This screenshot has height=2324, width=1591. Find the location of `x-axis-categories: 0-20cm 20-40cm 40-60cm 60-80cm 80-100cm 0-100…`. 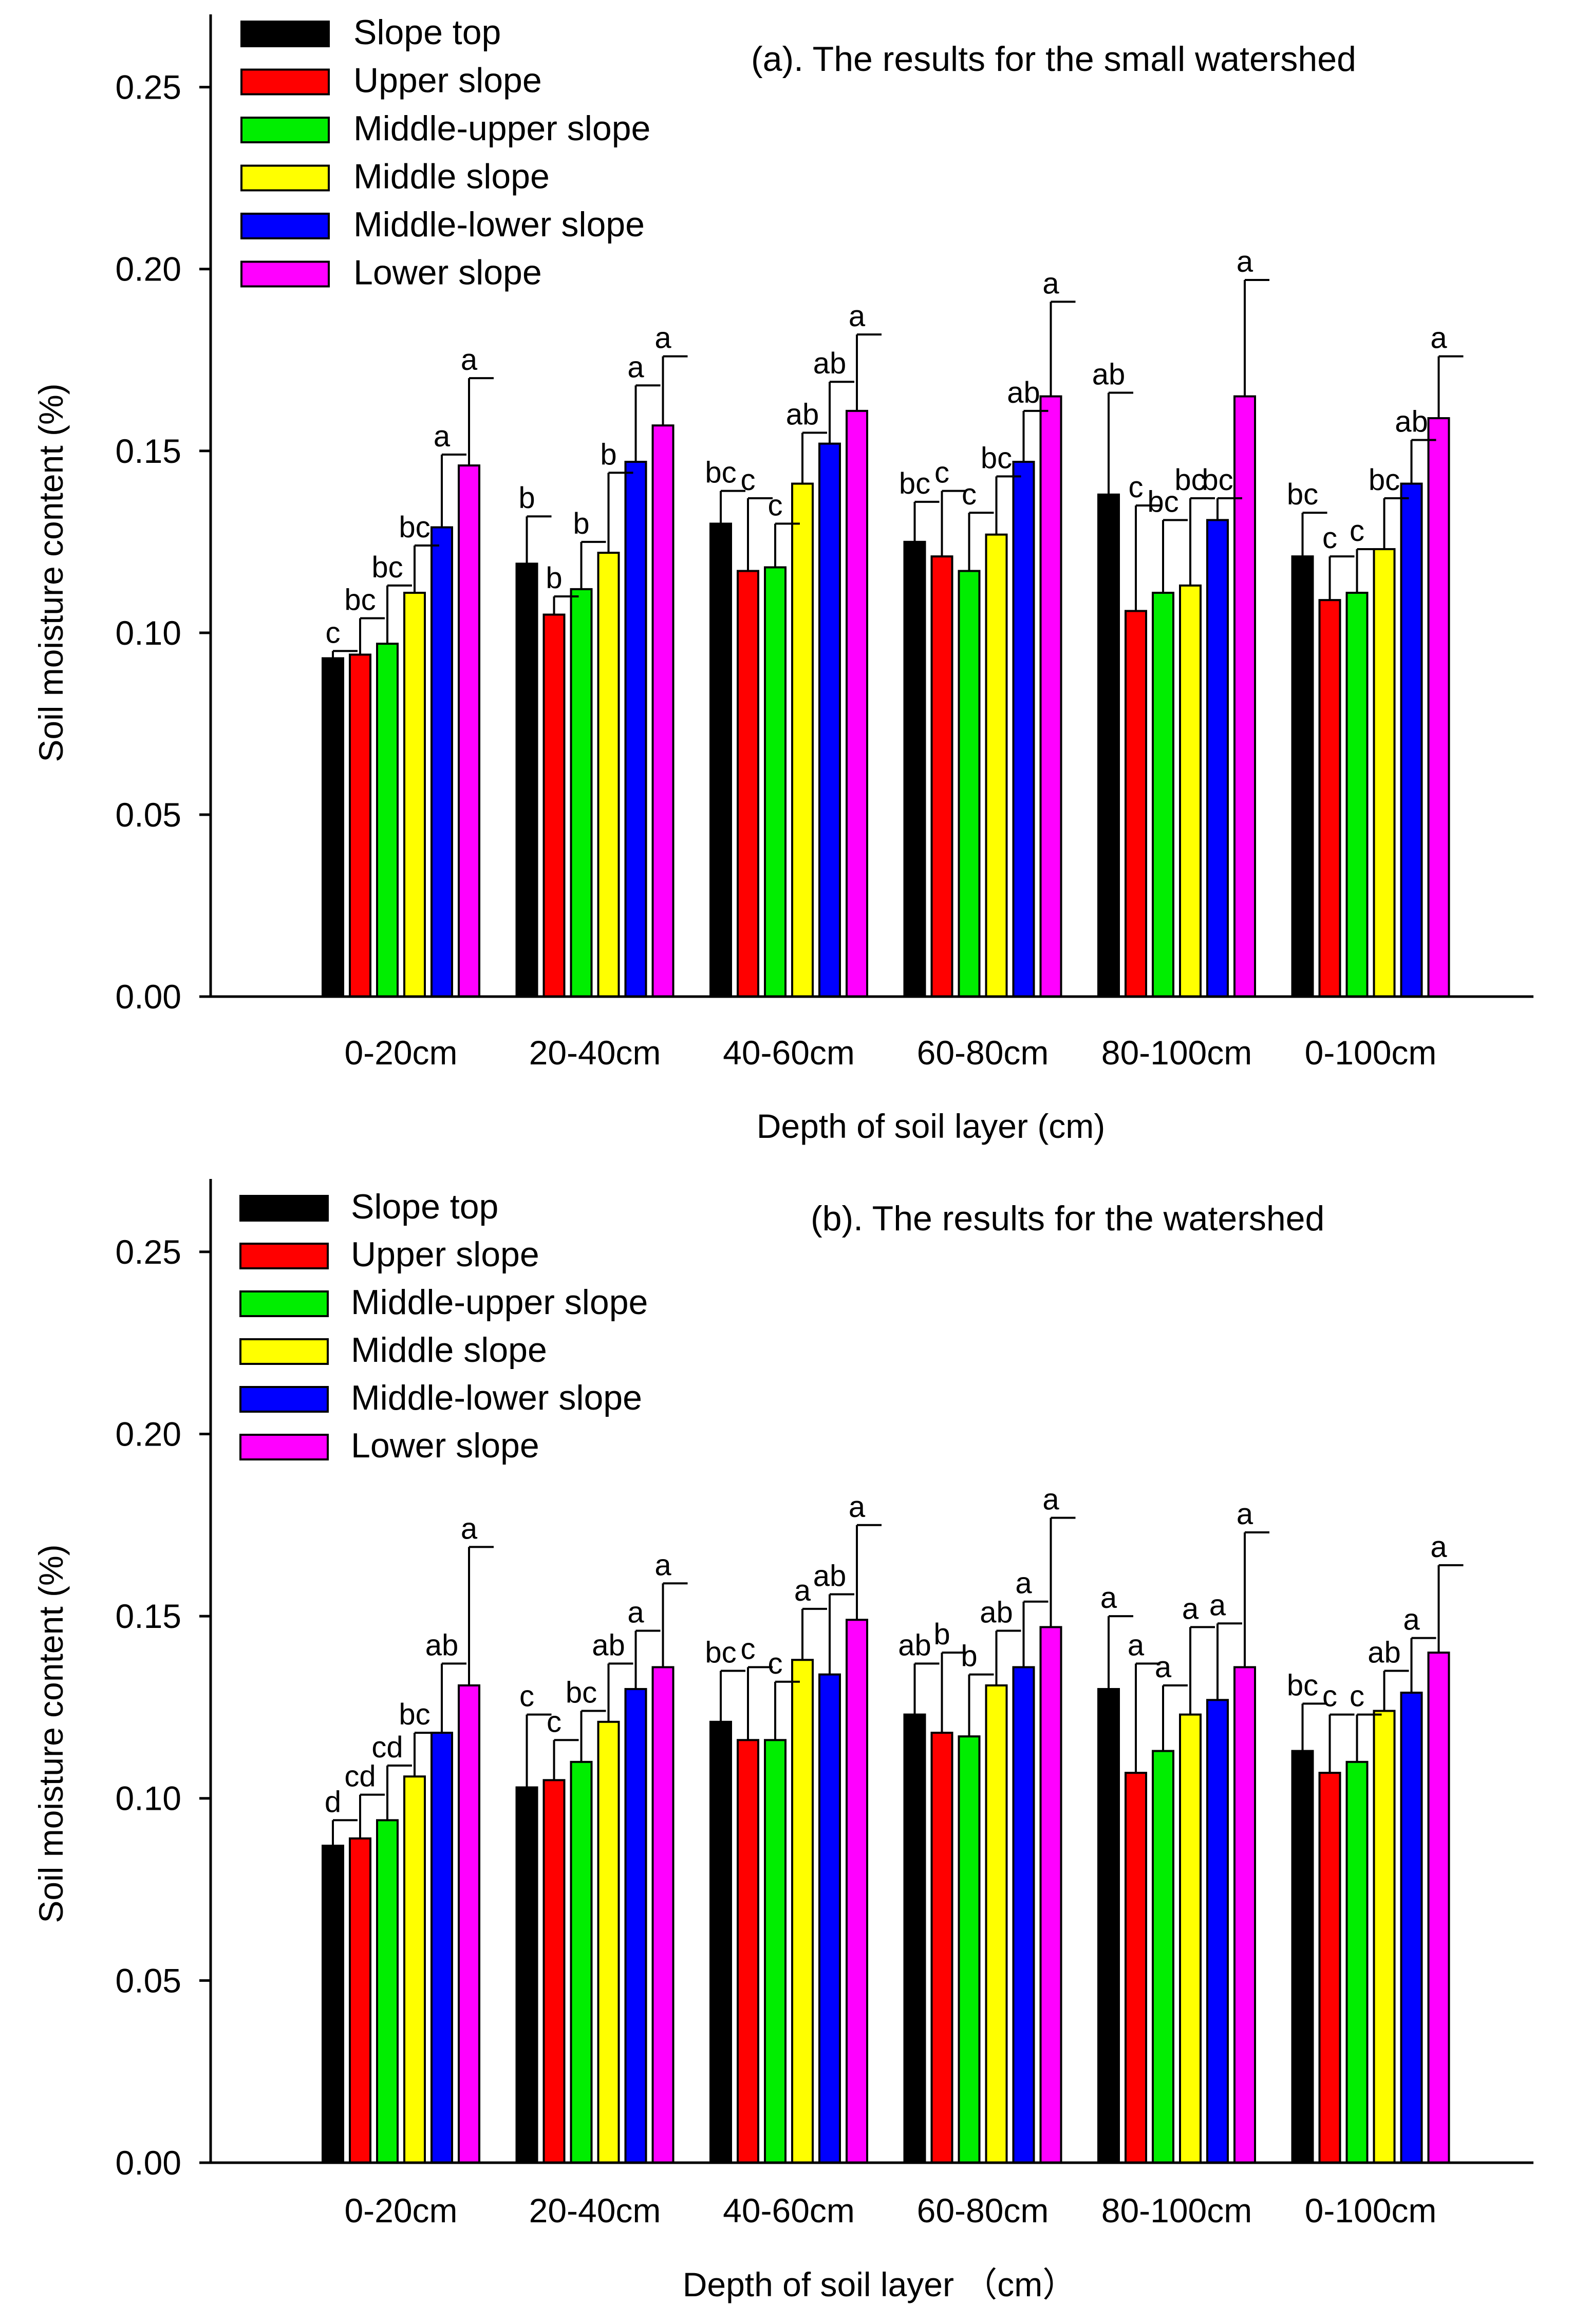

x-axis-categories: 0-20cm 20-40cm 40-60cm 60-80cm 80-100cm 0-100… is located at coordinates (890, 2210).